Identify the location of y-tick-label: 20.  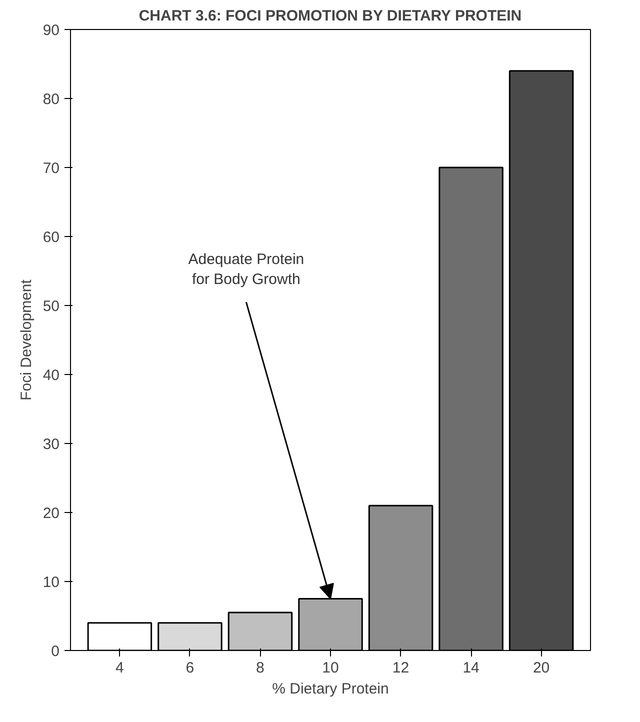
(51, 513).